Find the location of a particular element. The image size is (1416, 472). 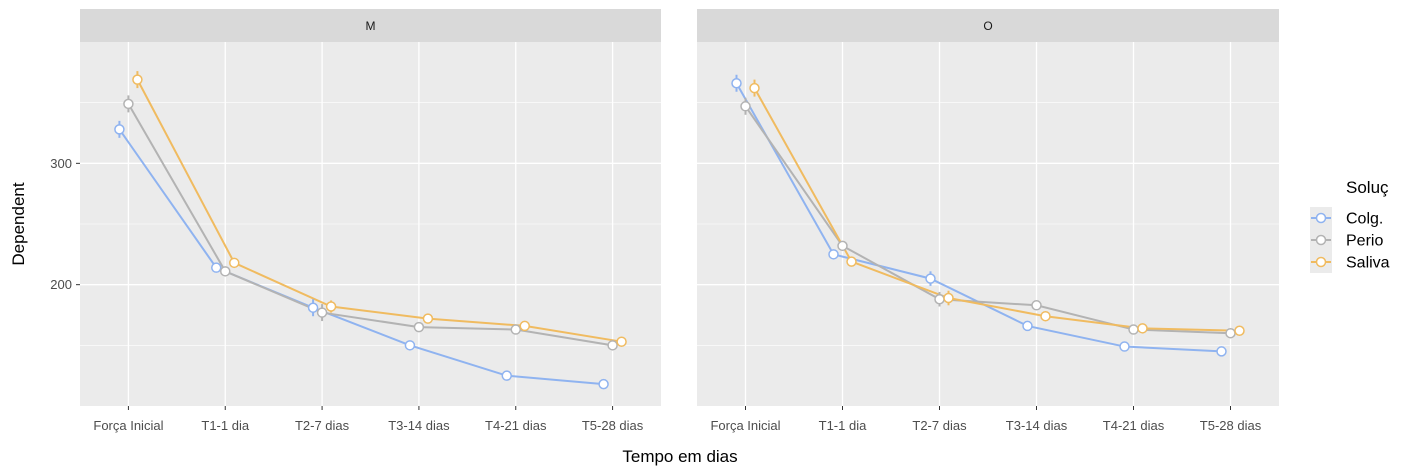

legend: Soluç Colg. Perio Saliva is located at coordinates (1350, 225).